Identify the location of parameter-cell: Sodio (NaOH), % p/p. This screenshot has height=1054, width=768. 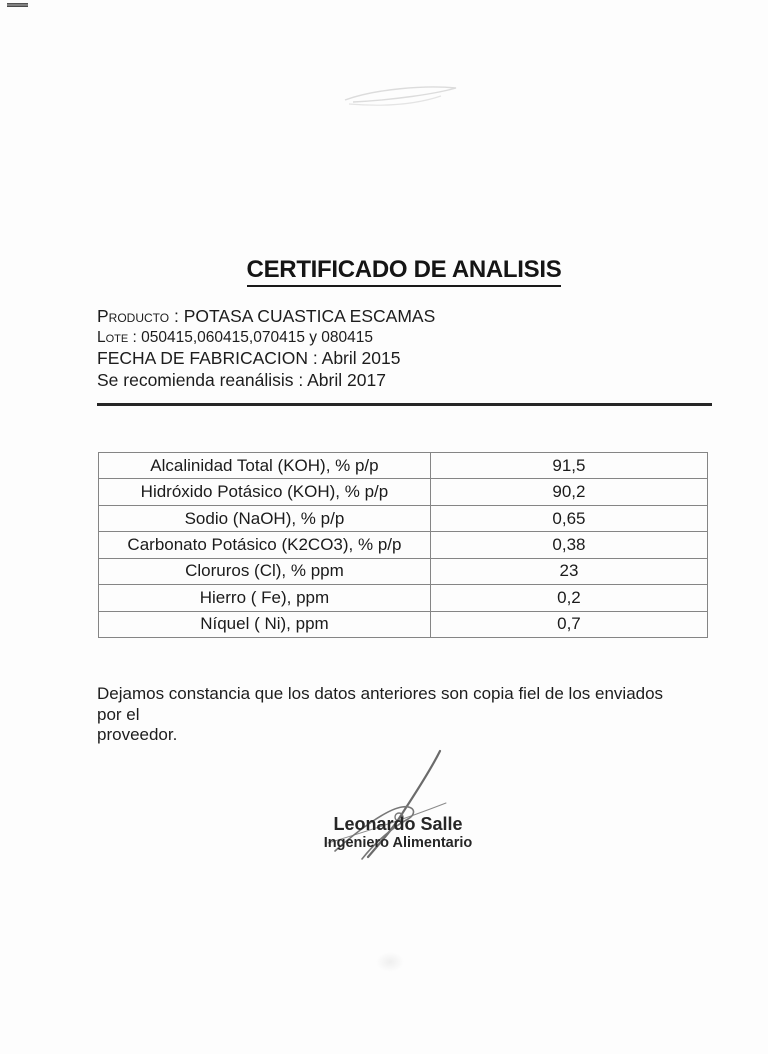
(264, 518).